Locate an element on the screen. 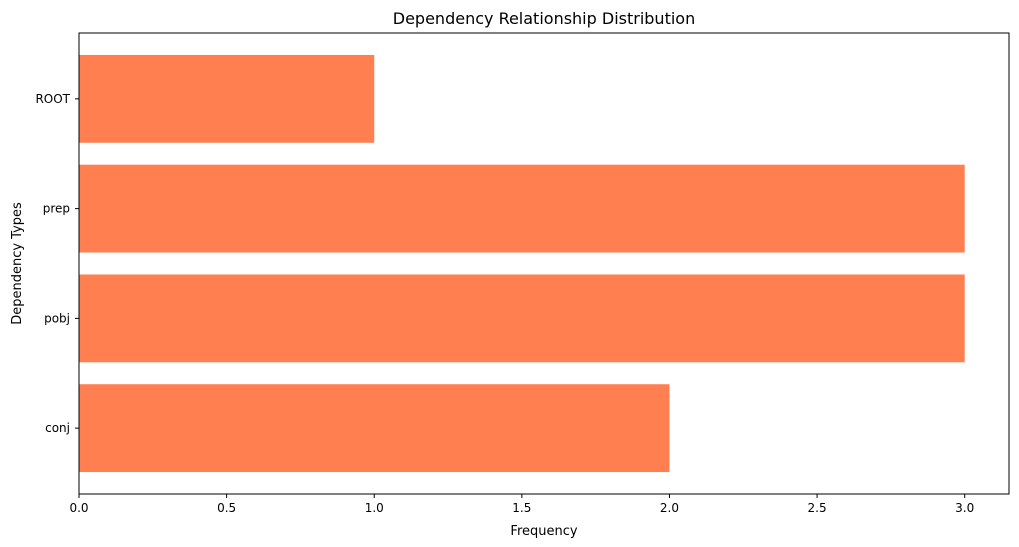 The height and width of the screenshot is (547, 1019). bar-prep is located at coordinates (522, 208).